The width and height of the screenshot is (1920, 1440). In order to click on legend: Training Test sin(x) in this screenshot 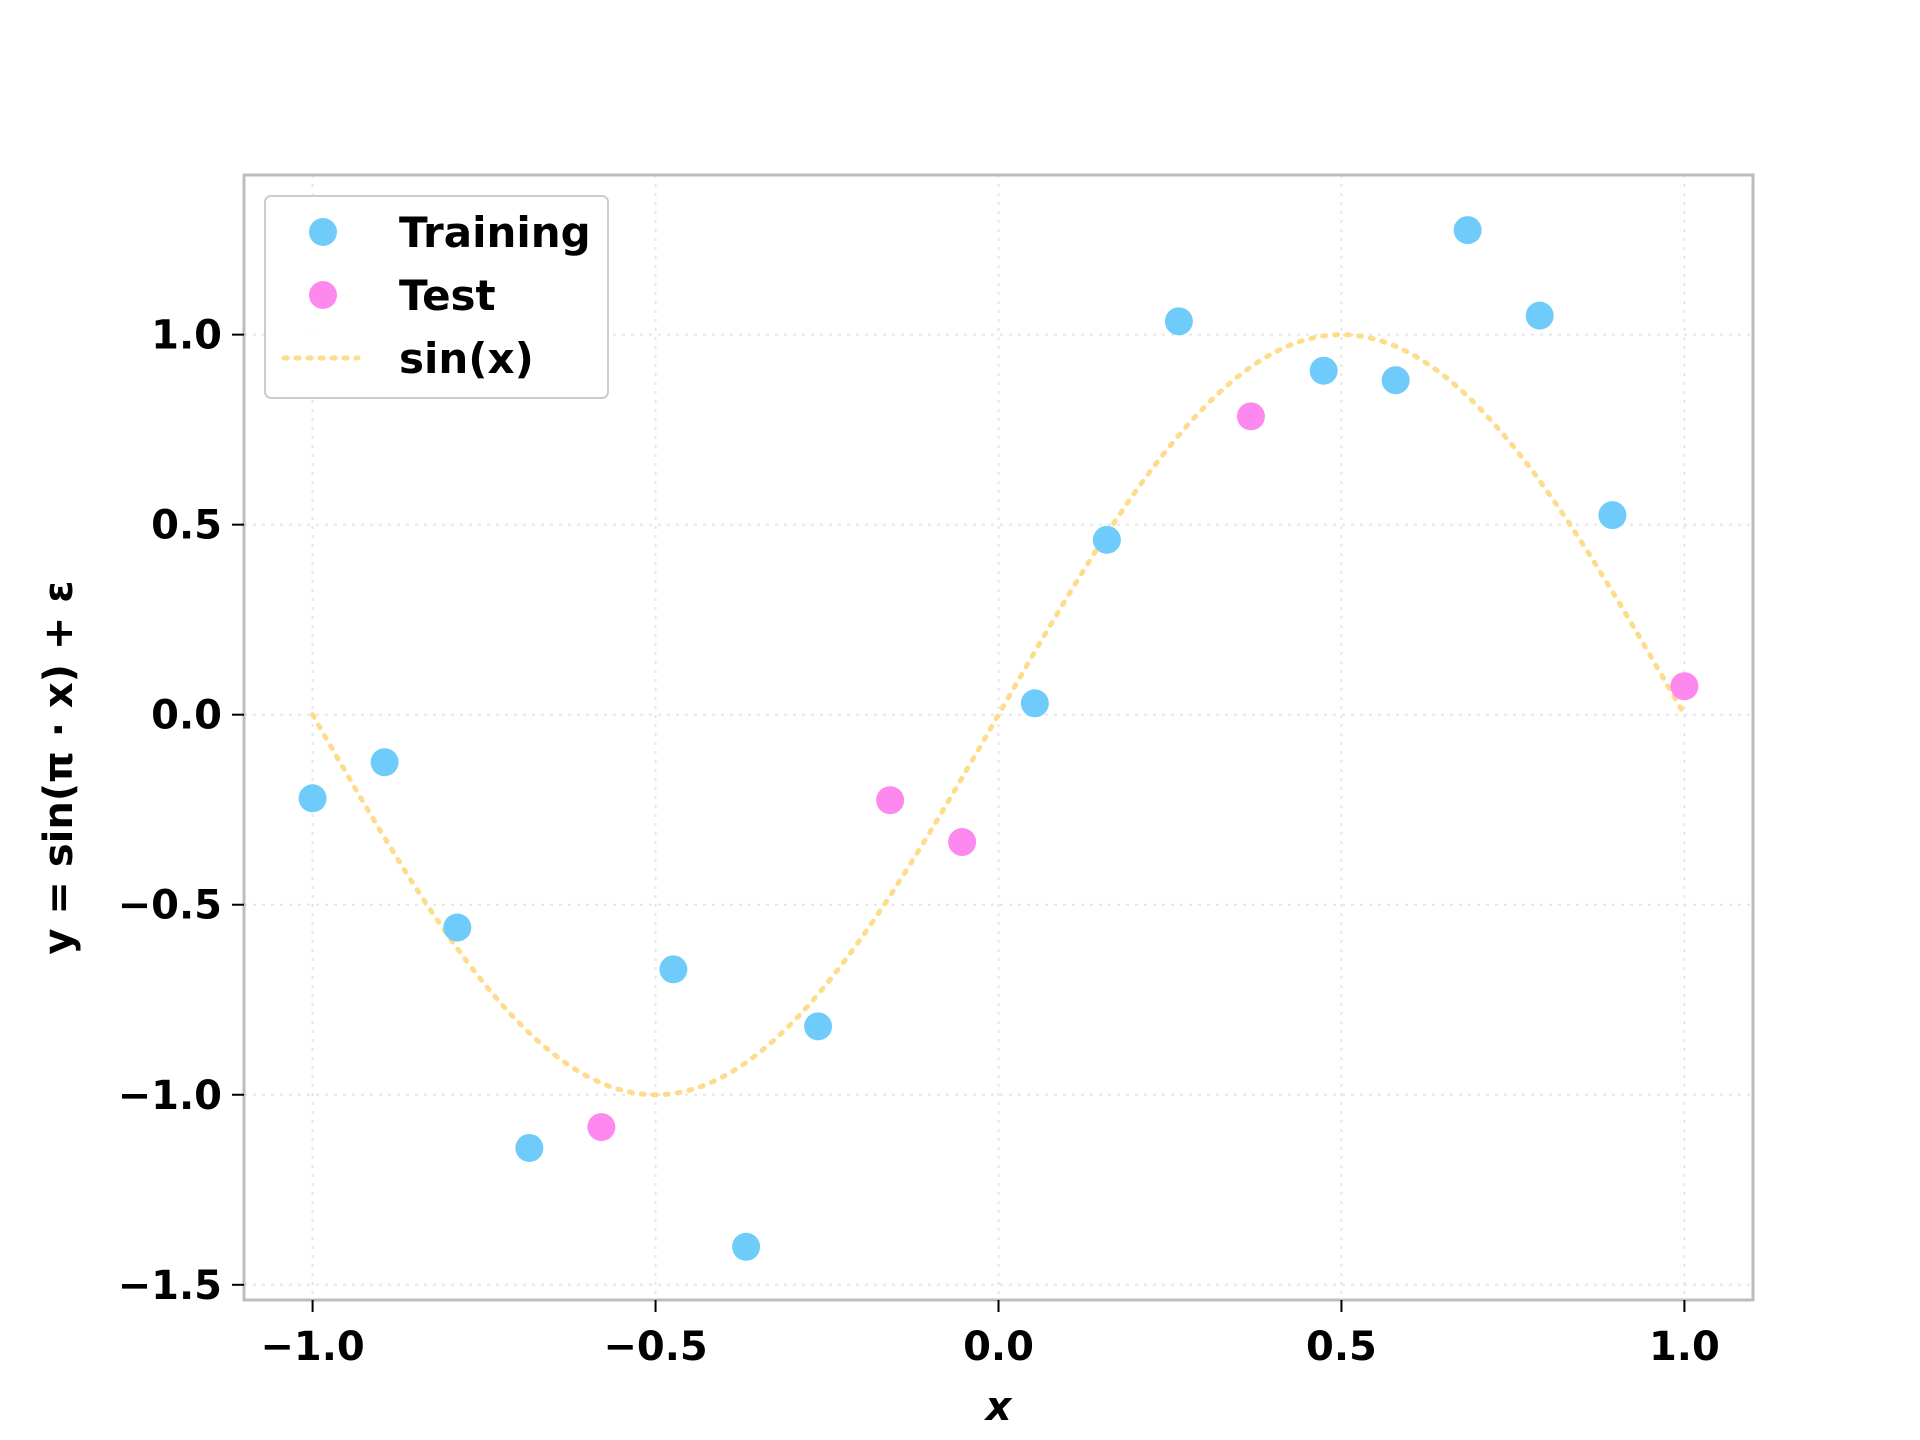, I will do `click(436, 297)`.